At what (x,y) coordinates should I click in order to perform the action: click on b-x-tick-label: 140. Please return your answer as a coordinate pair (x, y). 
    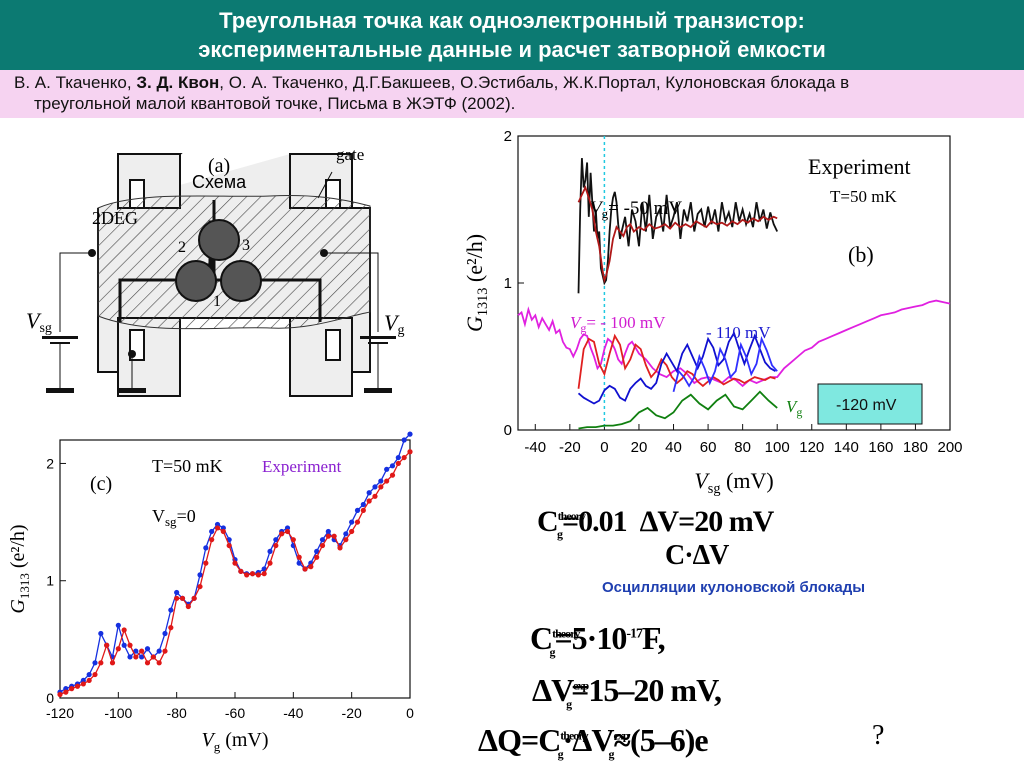
    Looking at the image, I should click on (846, 447).